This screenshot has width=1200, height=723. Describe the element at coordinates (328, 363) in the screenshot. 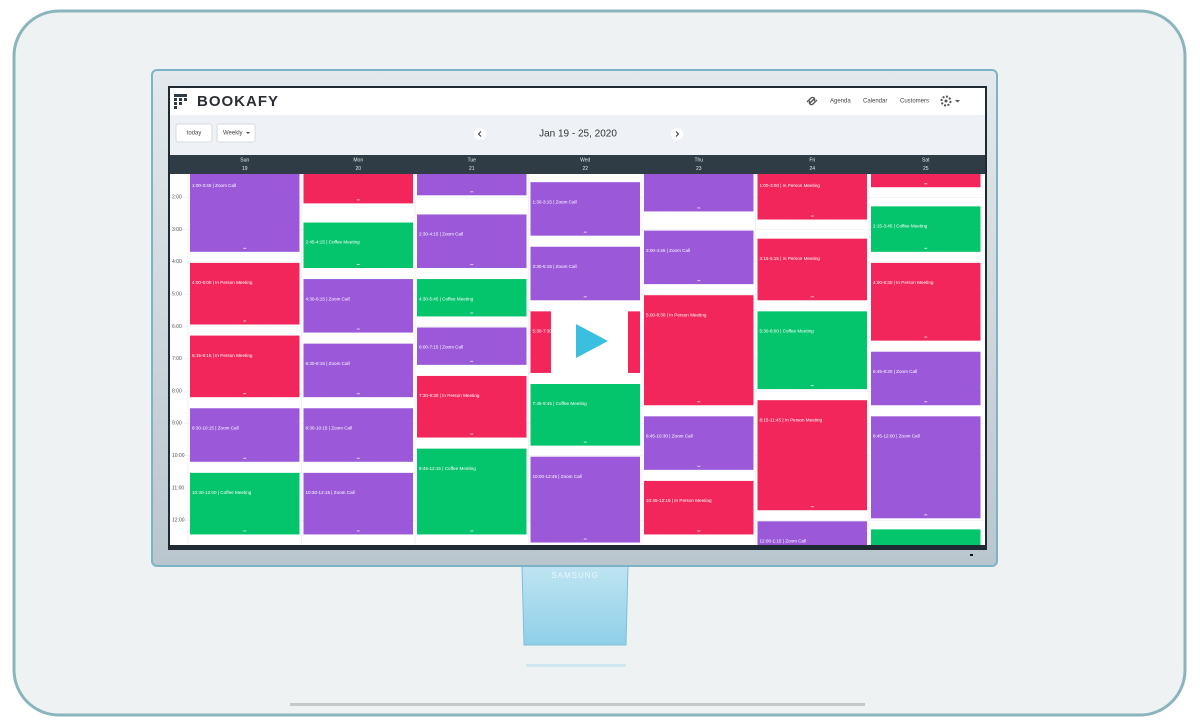

I see `event-label: 6:30-8:15 | Zoom Call` at that location.